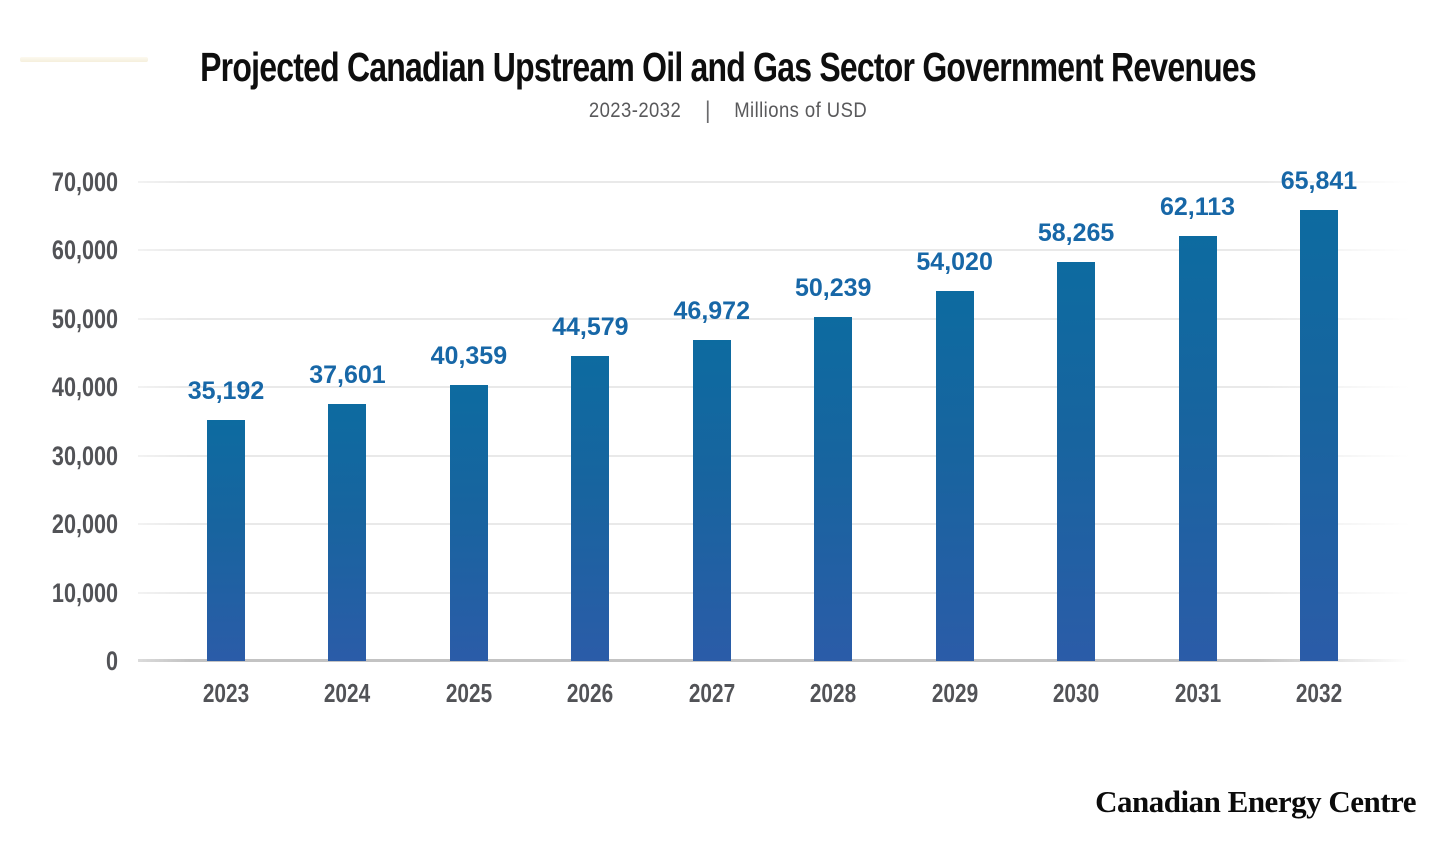 The height and width of the screenshot is (852, 1456). Describe the element at coordinates (833, 693) in the screenshot. I see `x-axis-tick-label: 2028` at that location.